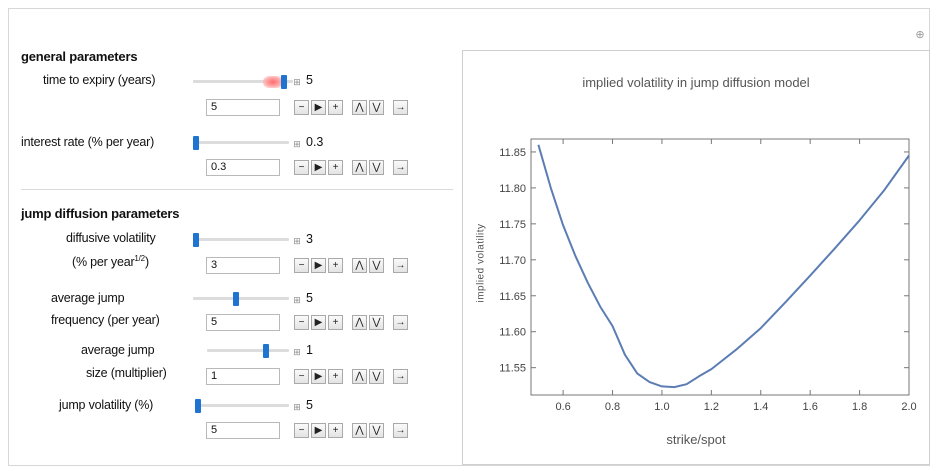  Describe the element at coordinates (243, 265) in the screenshot. I see `diffusive-volatility-input: 3` at that location.